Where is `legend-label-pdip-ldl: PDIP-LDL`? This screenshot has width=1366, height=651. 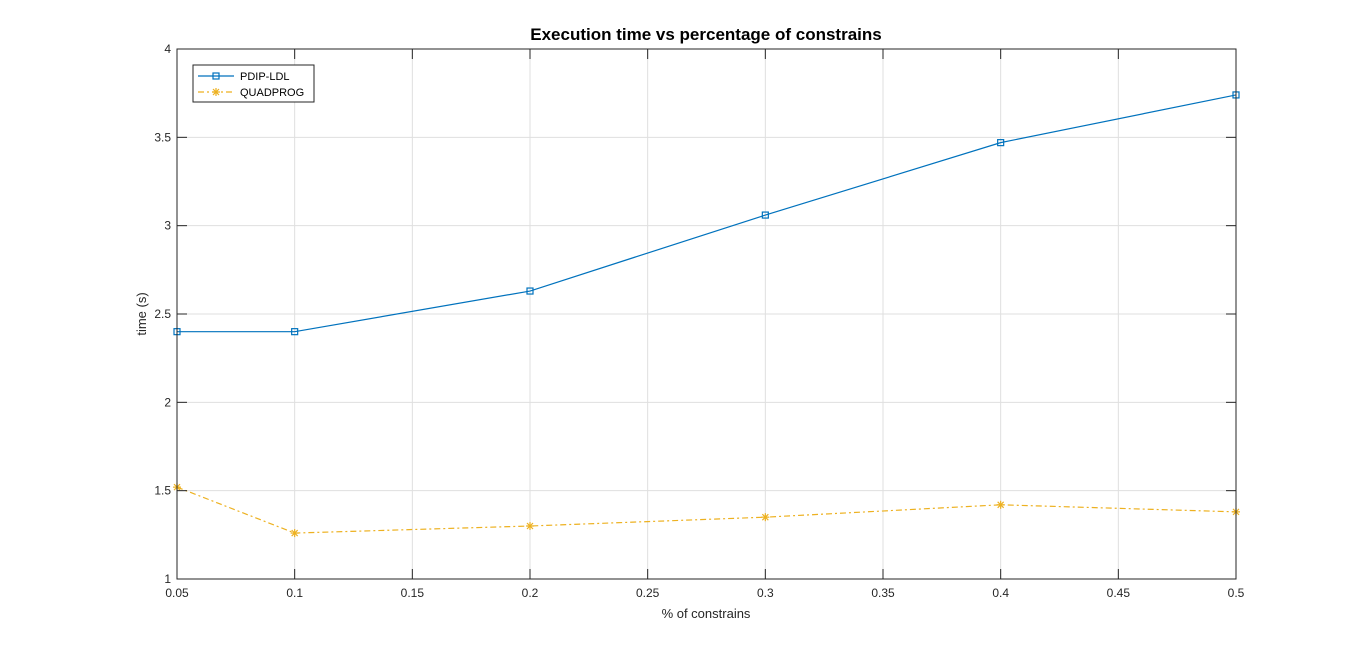
legend-label-pdip-ldl: PDIP-LDL is located at coordinates (265, 77).